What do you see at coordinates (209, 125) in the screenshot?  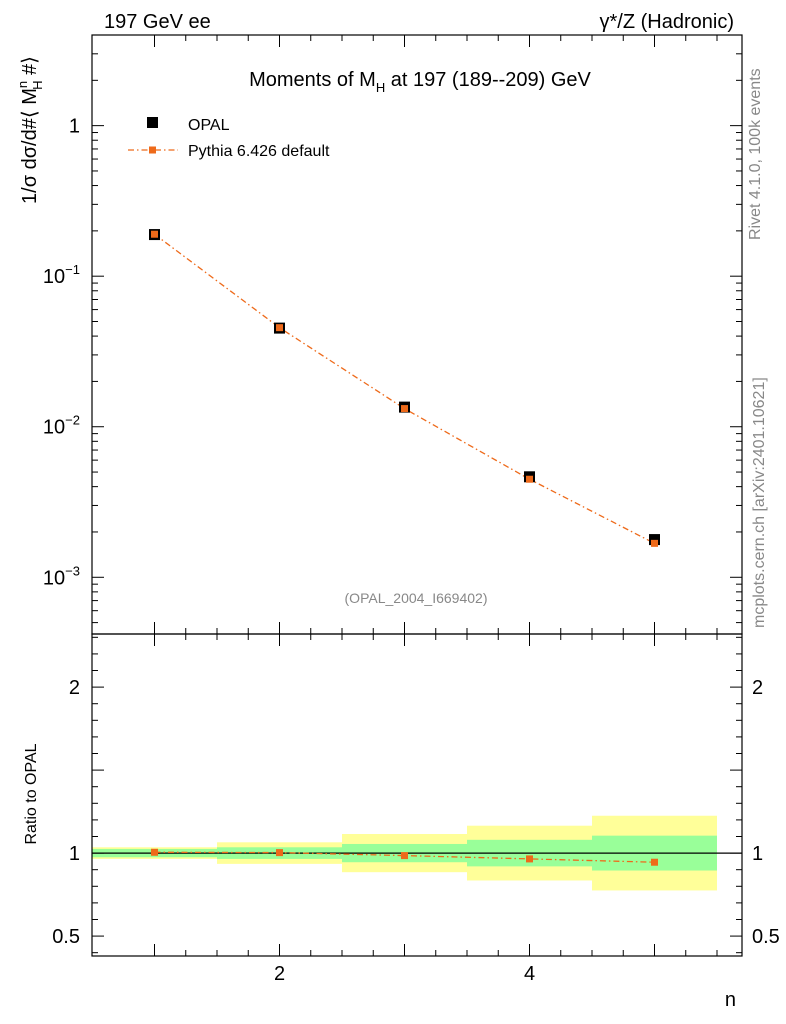 I see `legend-opal-label: OPAL` at bounding box center [209, 125].